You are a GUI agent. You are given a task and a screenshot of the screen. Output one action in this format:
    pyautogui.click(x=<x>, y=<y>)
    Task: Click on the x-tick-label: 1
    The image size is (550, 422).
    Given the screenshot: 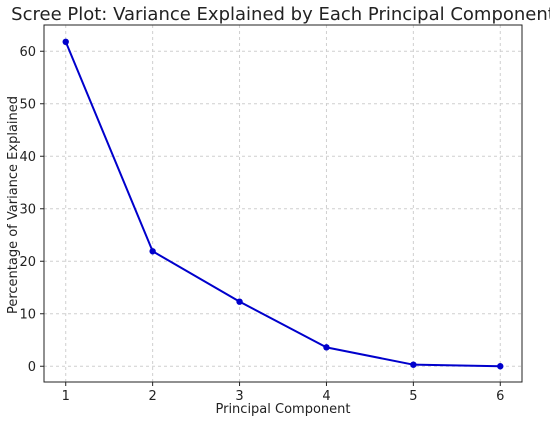 What is the action you would take?
    pyautogui.click(x=66, y=396)
    